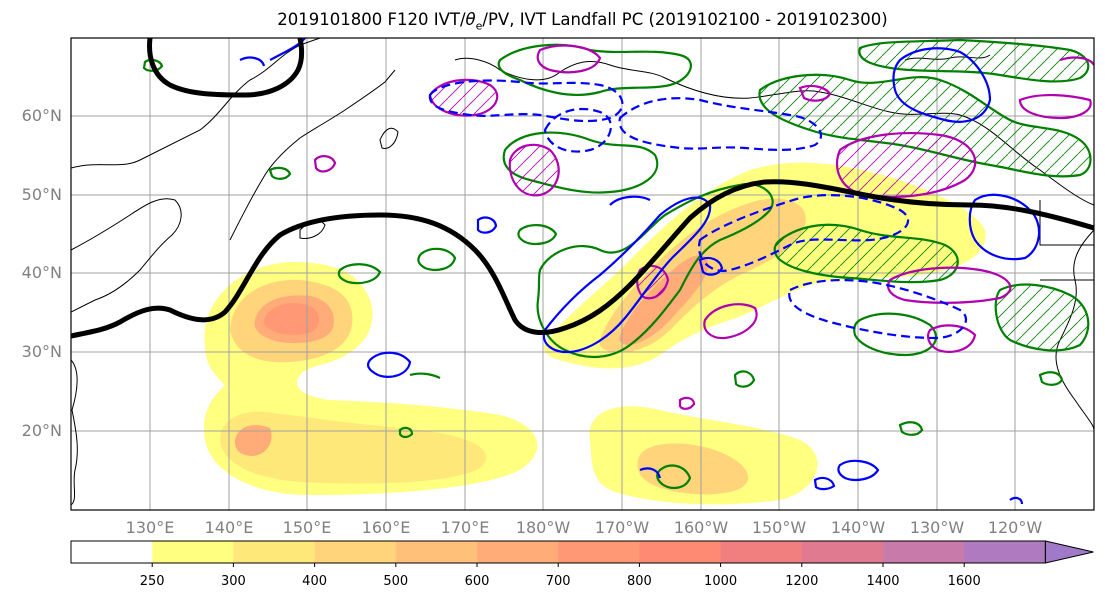 This screenshot has height=603, width=1105. I want to click on lon-label-170w: 170°W, so click(622, 527).